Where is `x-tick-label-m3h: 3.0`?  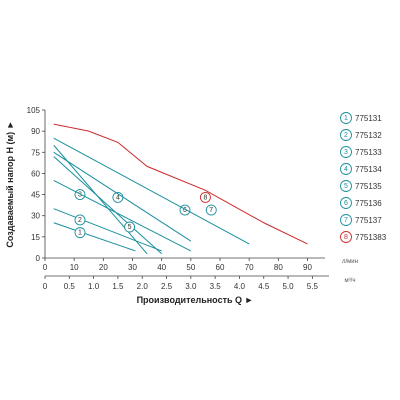
x-tick-label-m3h: 3.0 is located at coordinates (191, 286).